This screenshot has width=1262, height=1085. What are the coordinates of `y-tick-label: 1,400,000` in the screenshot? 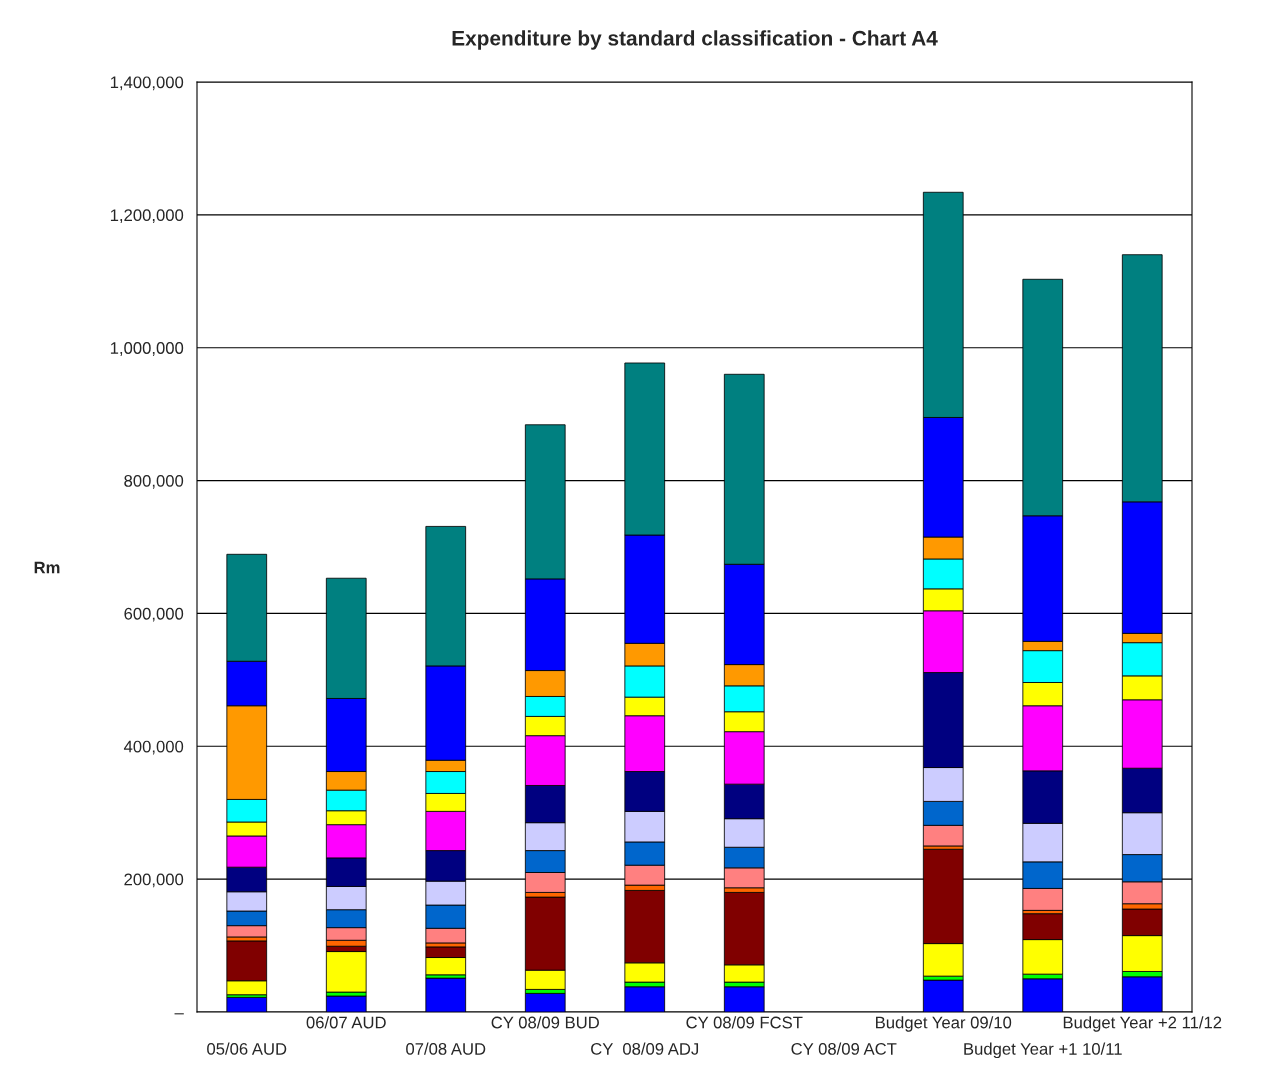 It's located at (147, 83).